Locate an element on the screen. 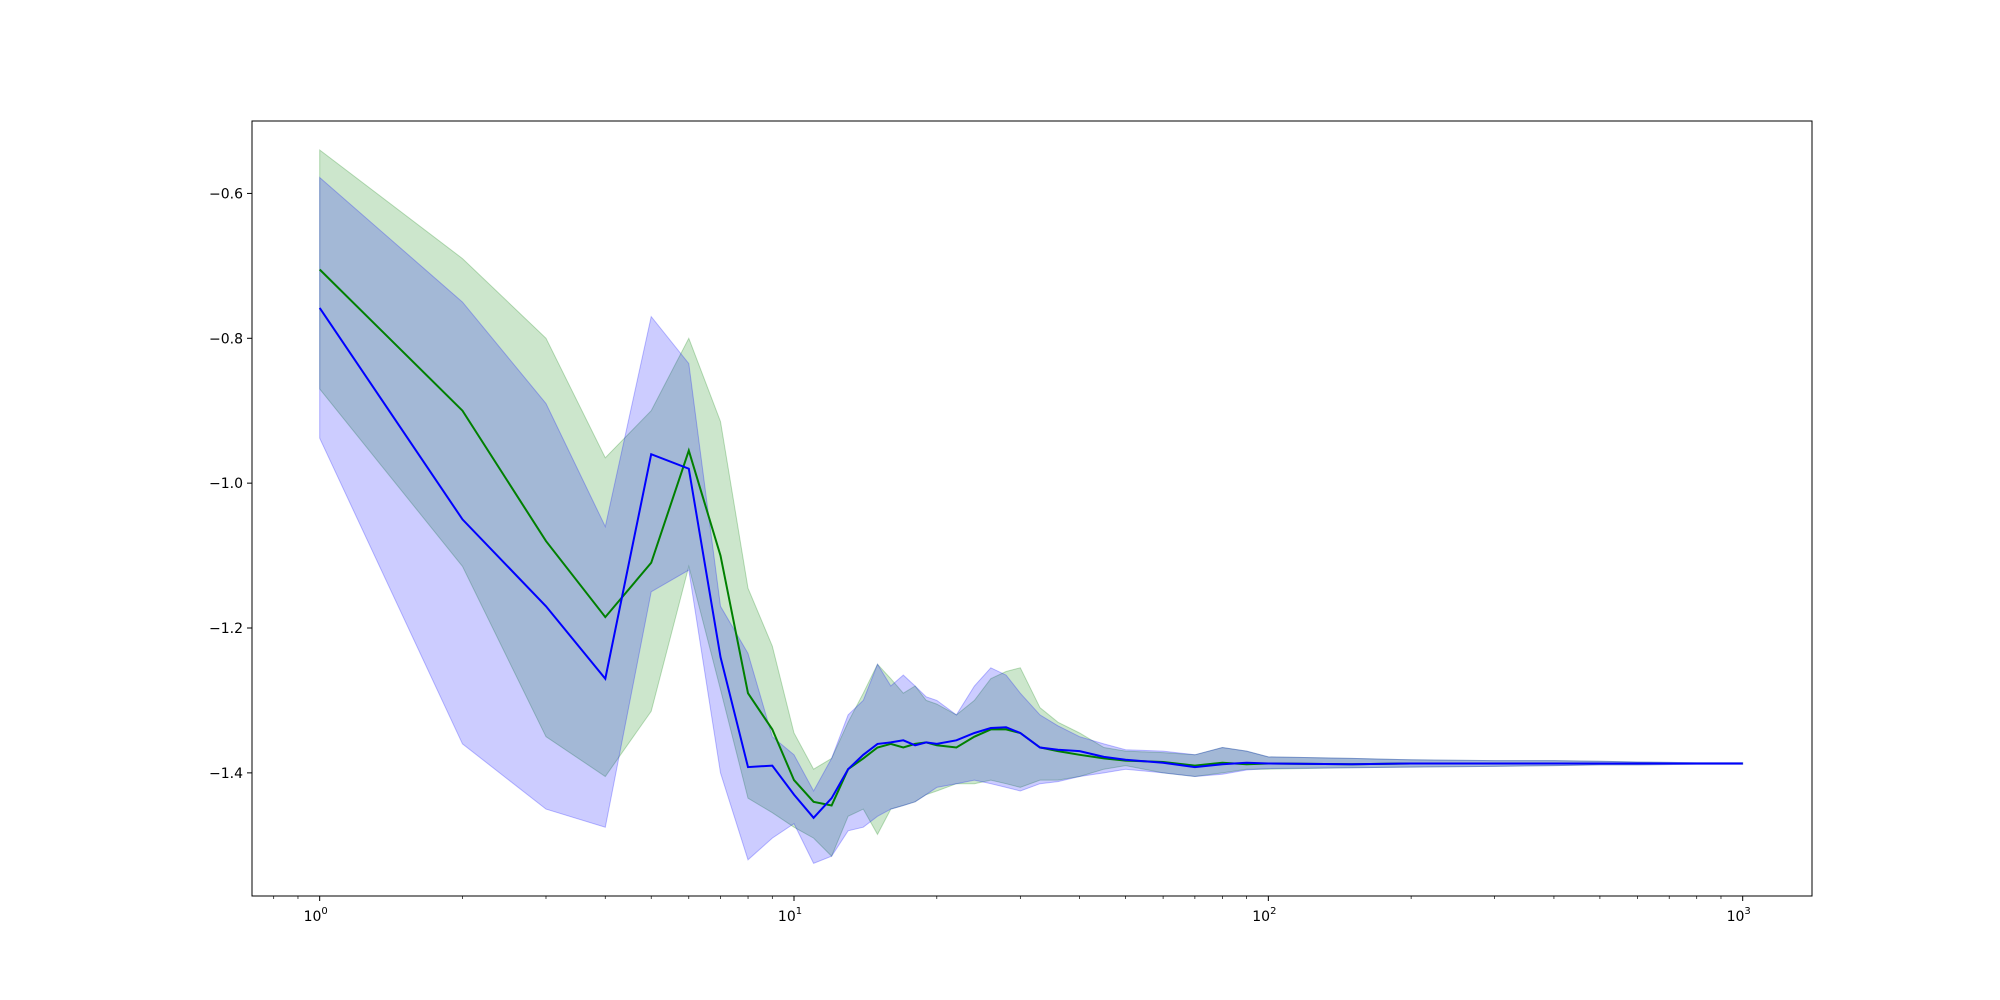  x-axis: 10⁰ 10¹ 10² 10³ is located at coordinates (1012, 910).